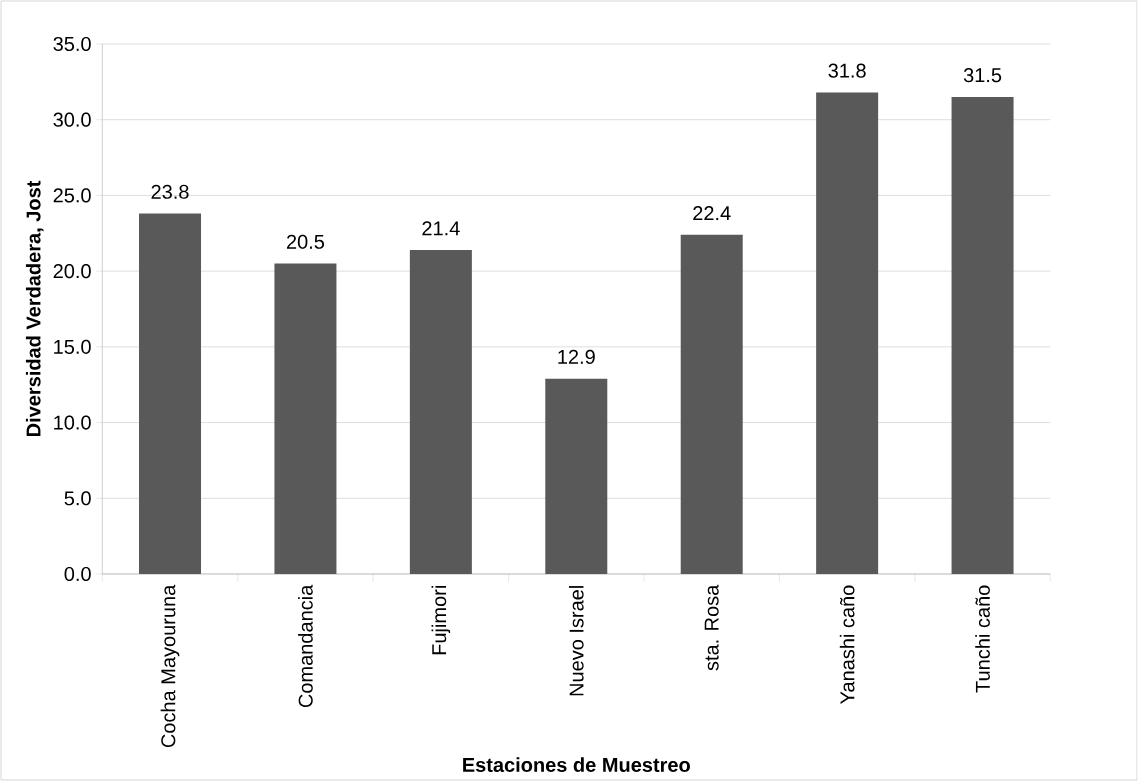 This screenshot has height=781, width=1138. What do you see at coordinates (72, 346) in the screenshot?
I see `y-tick-label: 15.0` at bounding box center [72, 346].